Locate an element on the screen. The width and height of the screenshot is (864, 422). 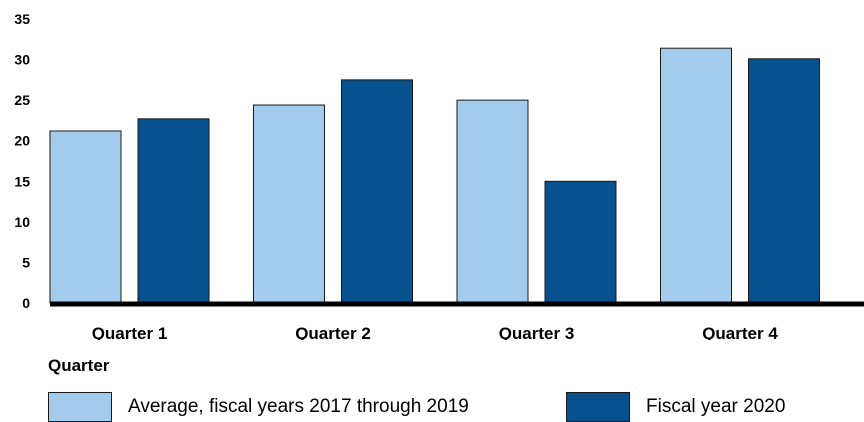
legend-item-fy2020: Fiscal year 2020 is located at coordinates (675, 407).